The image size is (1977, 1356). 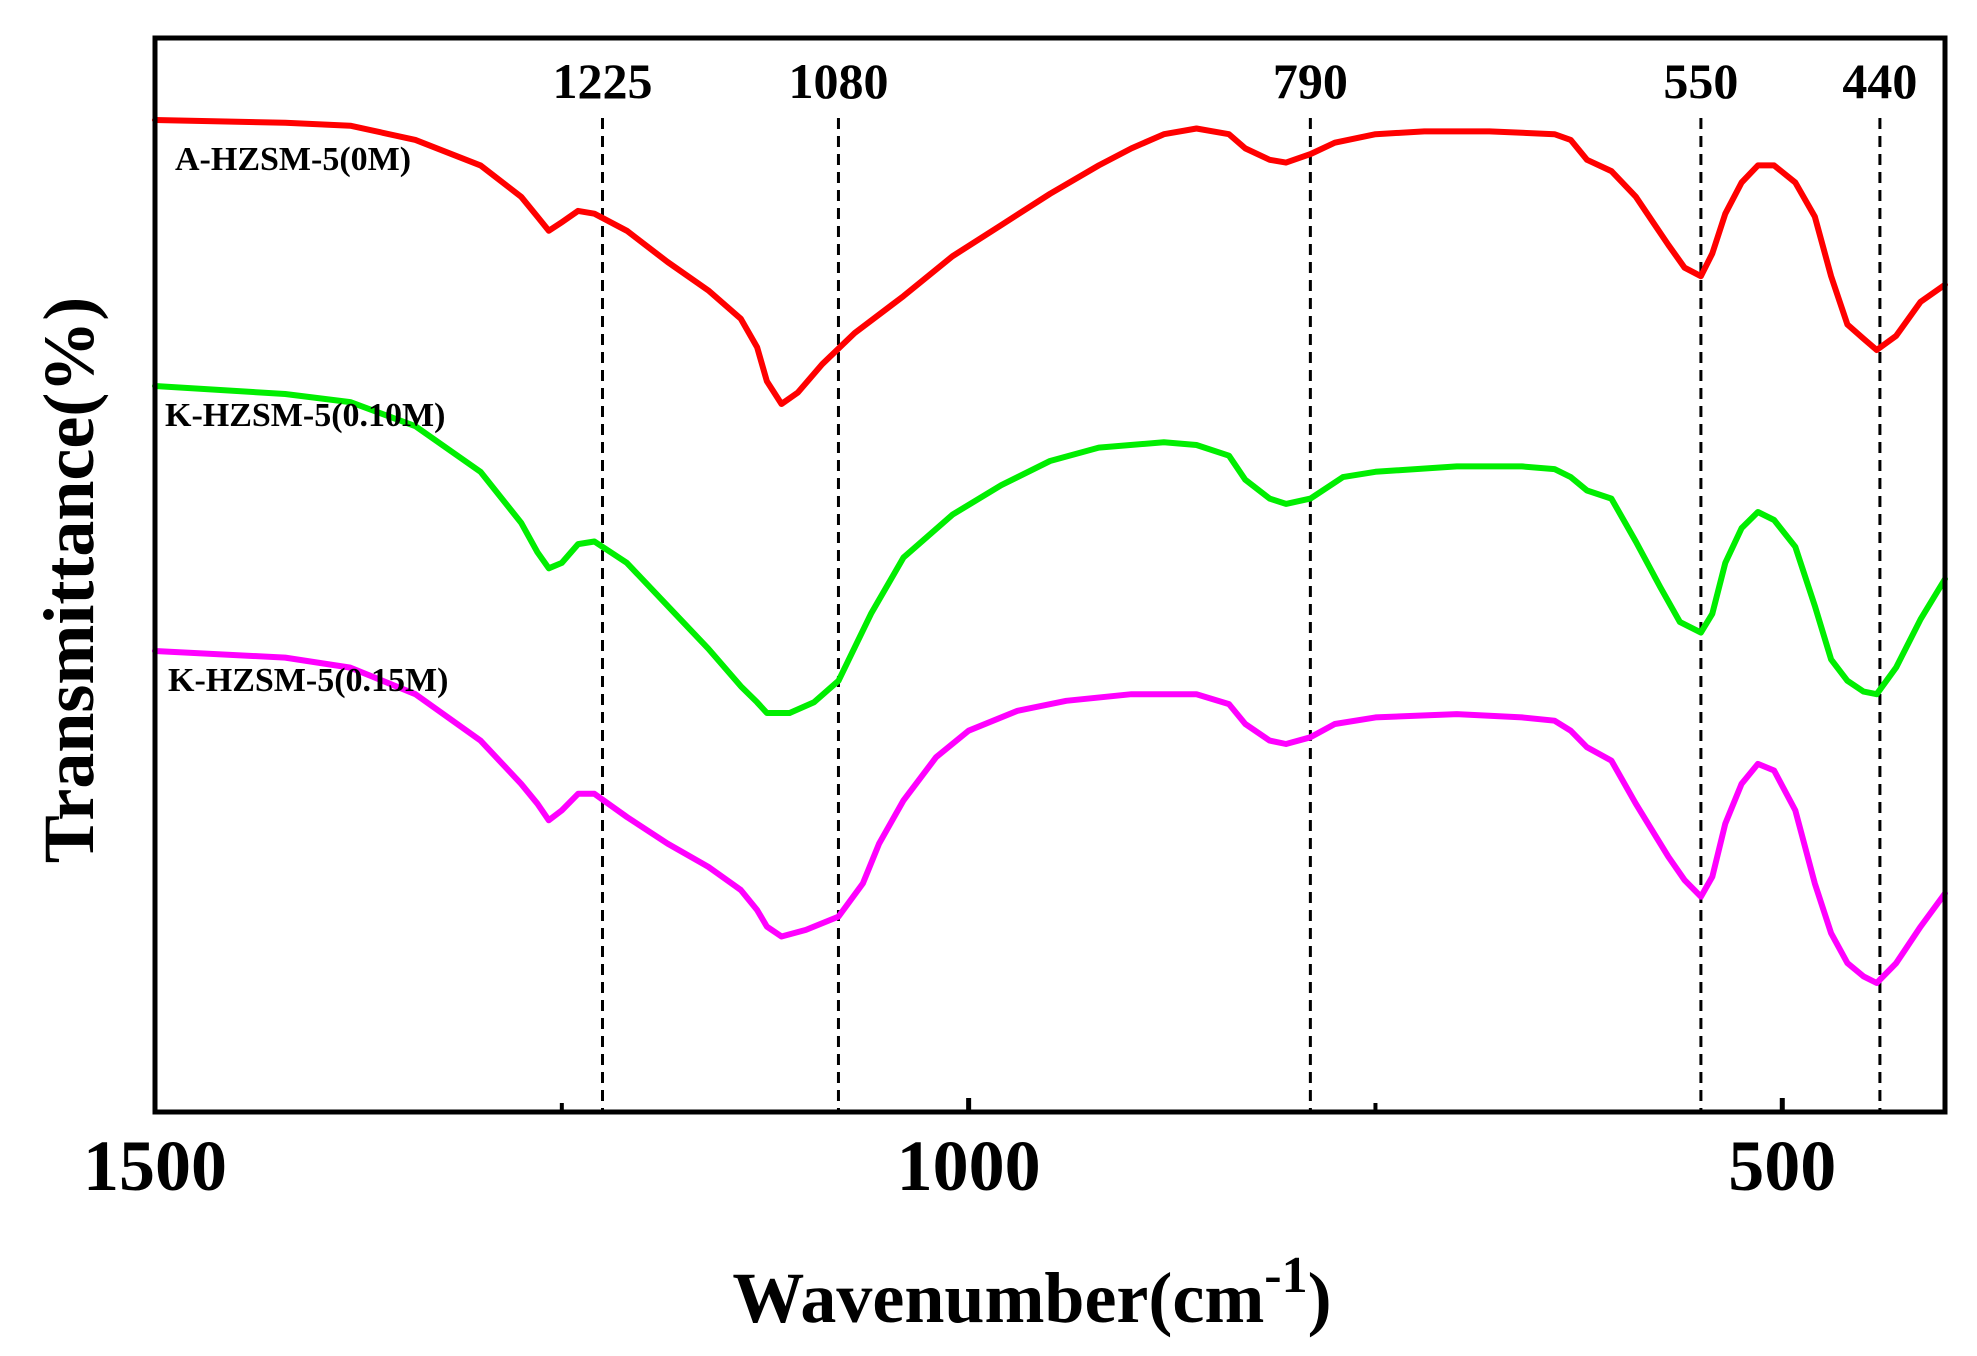 What do you see at coordinates (998, 1298) in the screenshot?
I see `x-axis-title-main: Wavenumber(cm` at bounding box center [998, 1298].